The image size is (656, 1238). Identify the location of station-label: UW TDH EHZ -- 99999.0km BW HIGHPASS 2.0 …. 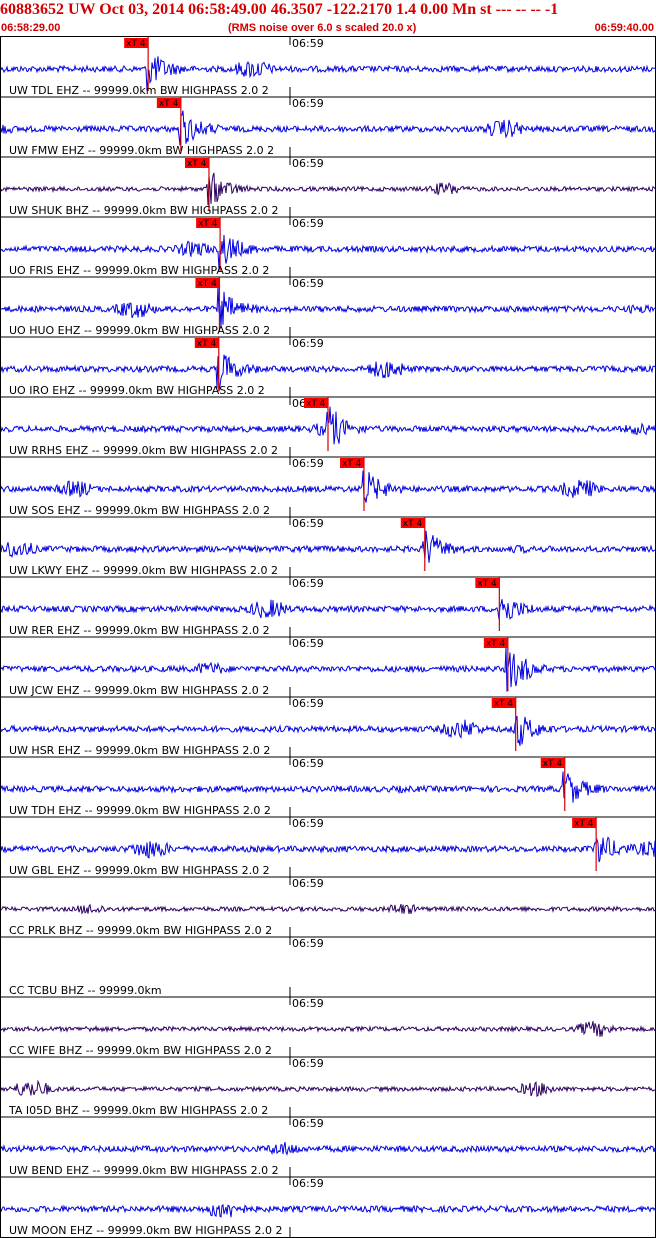
(140, 810).